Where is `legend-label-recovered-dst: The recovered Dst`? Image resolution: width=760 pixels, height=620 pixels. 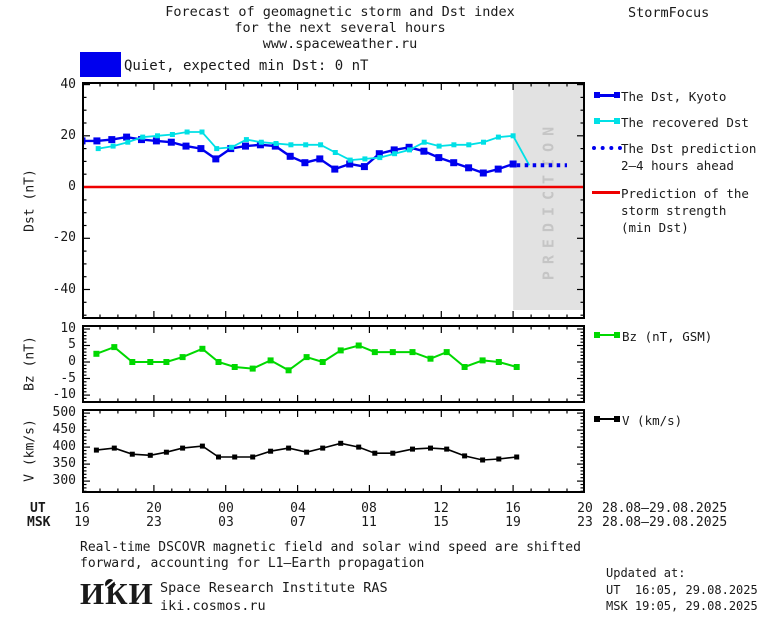 legend-label-recovered-dst: The recovered Dst is located at coordinates (685, 122).